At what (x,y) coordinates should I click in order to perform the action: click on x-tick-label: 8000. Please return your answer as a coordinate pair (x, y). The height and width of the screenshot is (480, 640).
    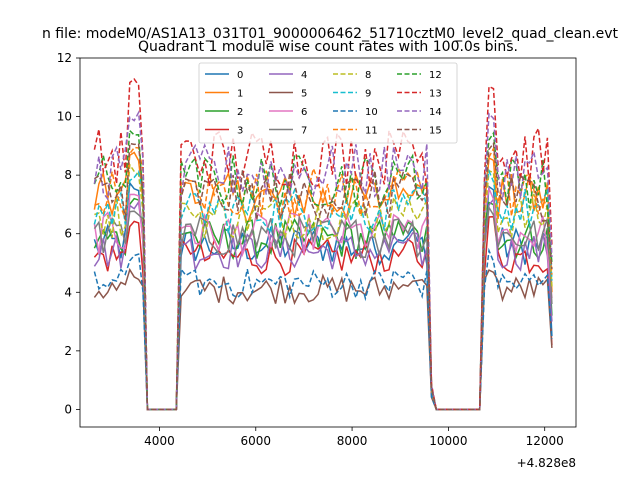
    Looking at the image, I should click on (352, 441).